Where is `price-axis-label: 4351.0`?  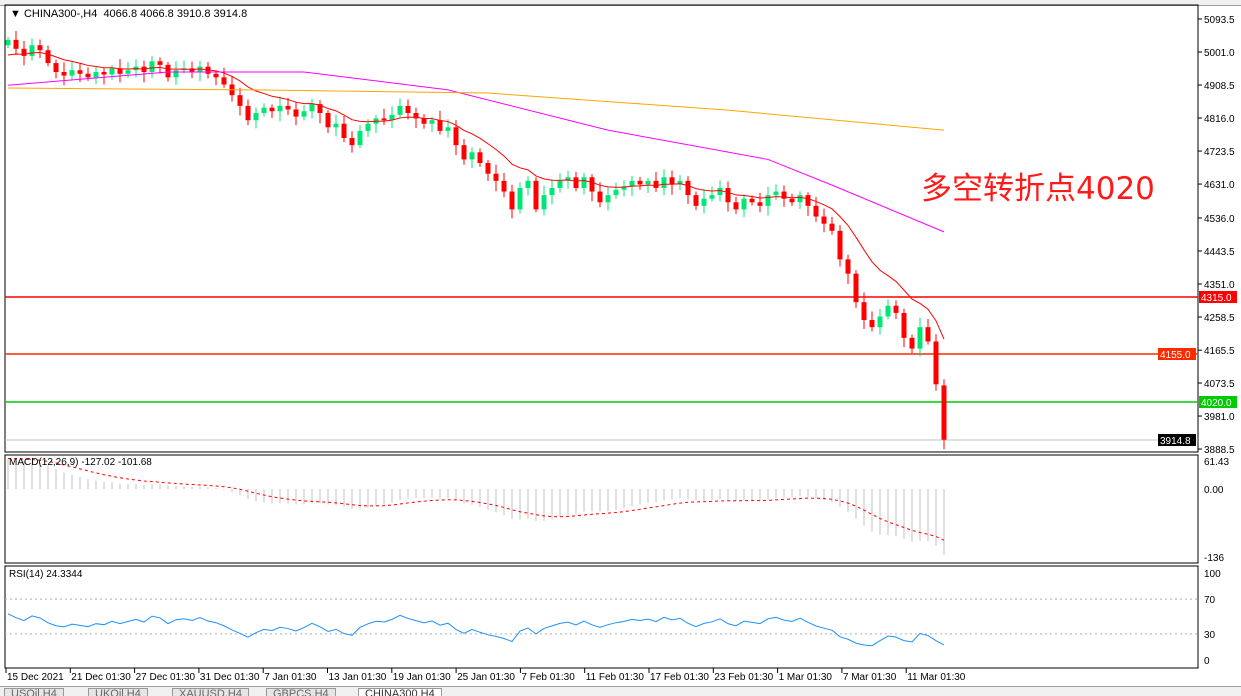
price-axis-label: 4351.0 is located at coordinates (1219, 285).